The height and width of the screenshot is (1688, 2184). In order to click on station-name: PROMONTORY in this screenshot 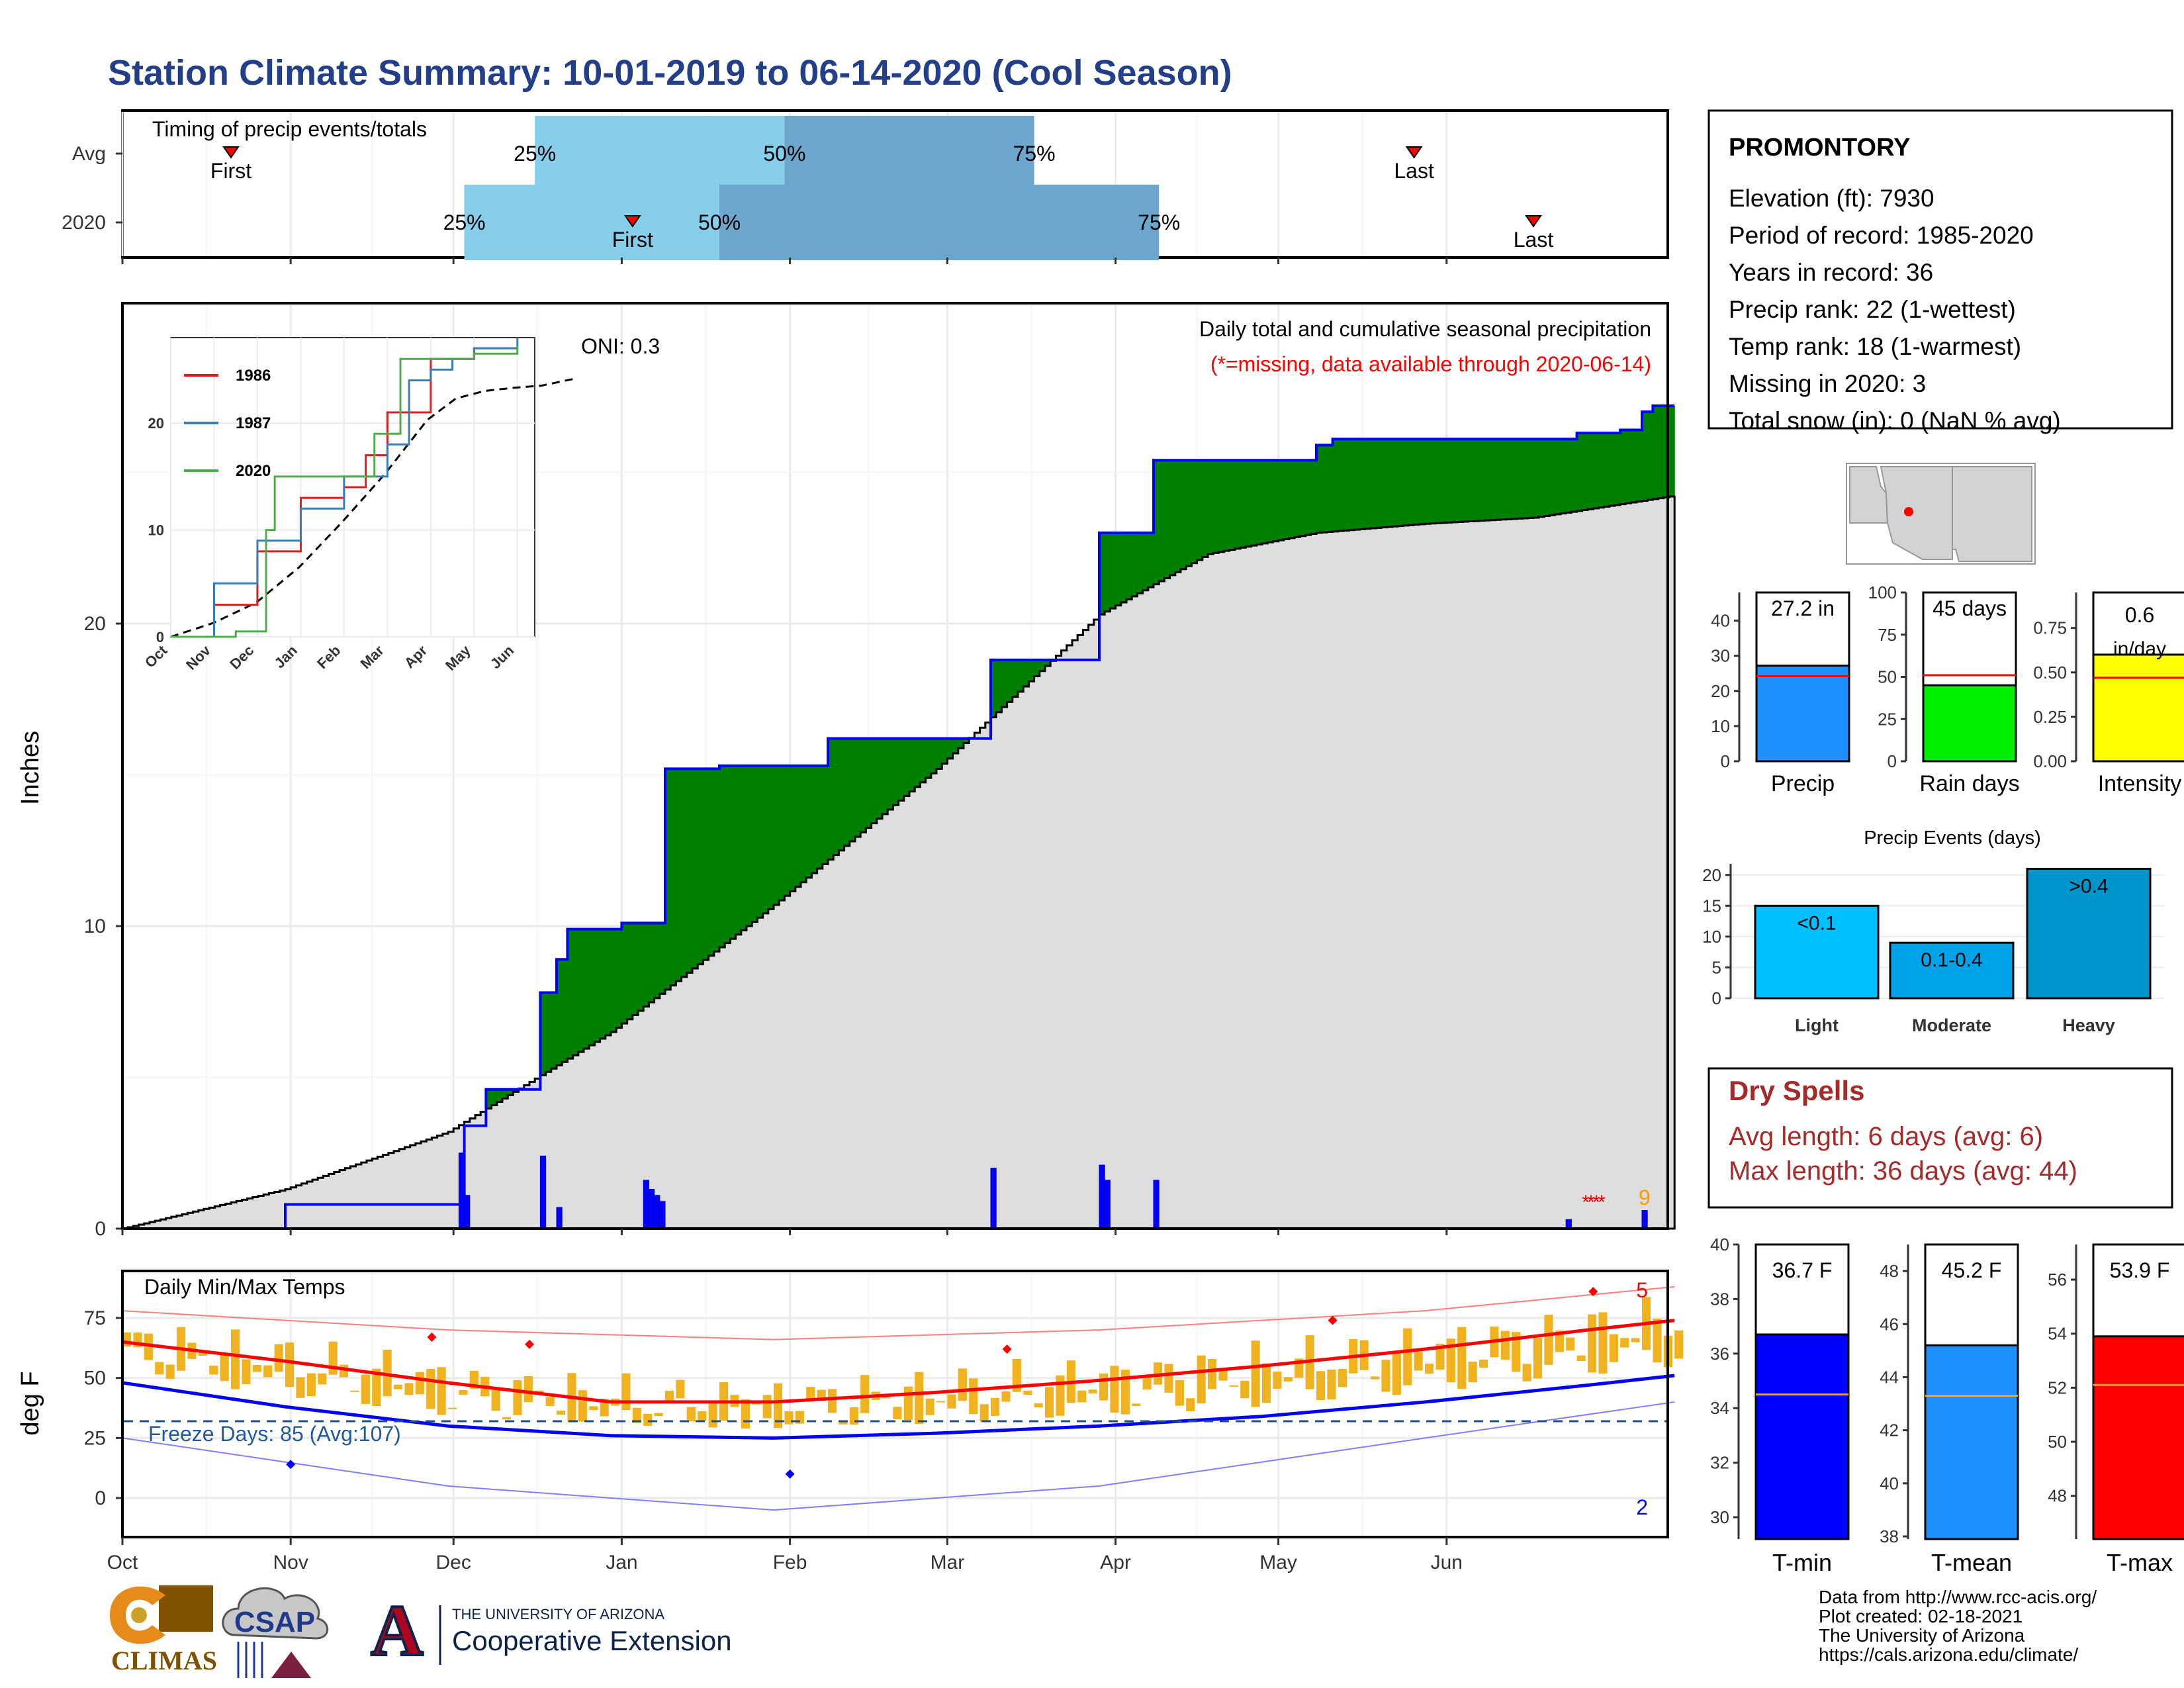, I will do `click(1820, 148)`.